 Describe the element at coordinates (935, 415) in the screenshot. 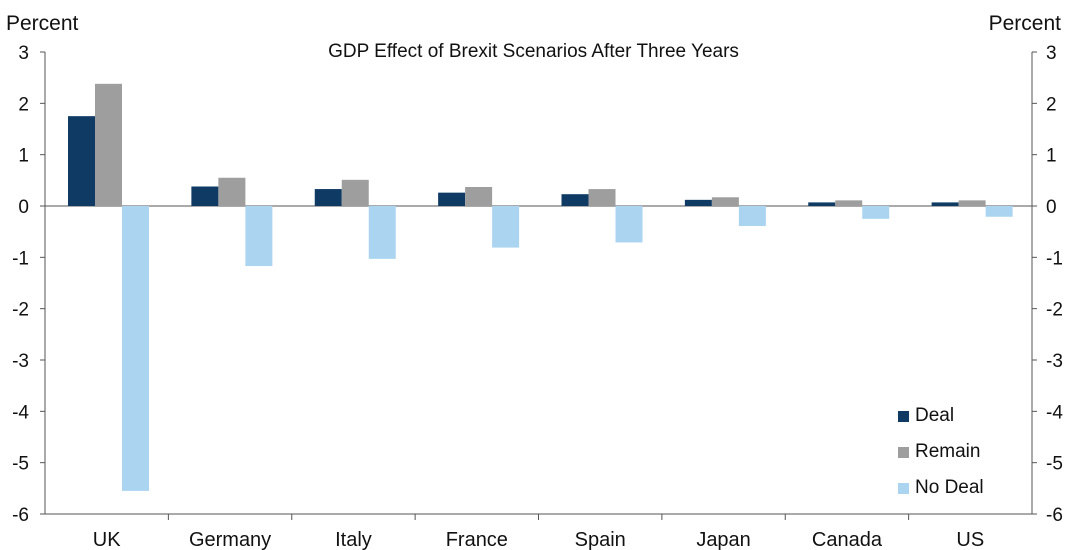

I see `legend-label-deal: Deal` at that location.